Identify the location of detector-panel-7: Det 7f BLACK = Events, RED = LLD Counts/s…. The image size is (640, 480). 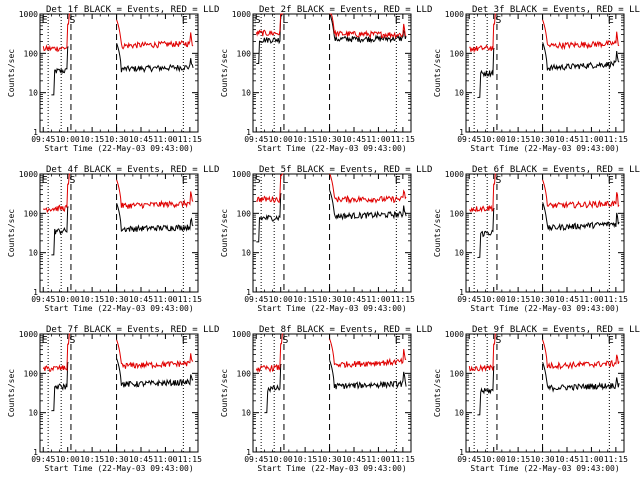
(113, 399).